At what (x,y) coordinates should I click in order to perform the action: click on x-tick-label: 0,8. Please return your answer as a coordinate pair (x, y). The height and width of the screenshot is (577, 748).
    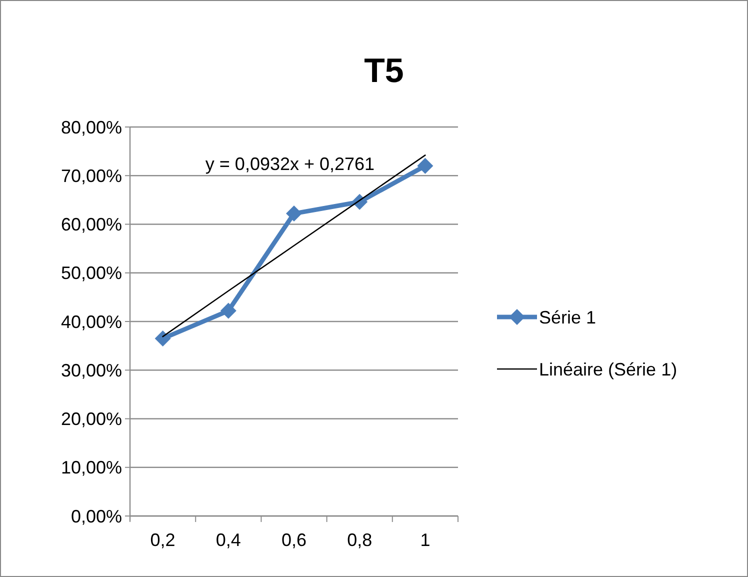
    Looking at the image, I should click on (359, 540).